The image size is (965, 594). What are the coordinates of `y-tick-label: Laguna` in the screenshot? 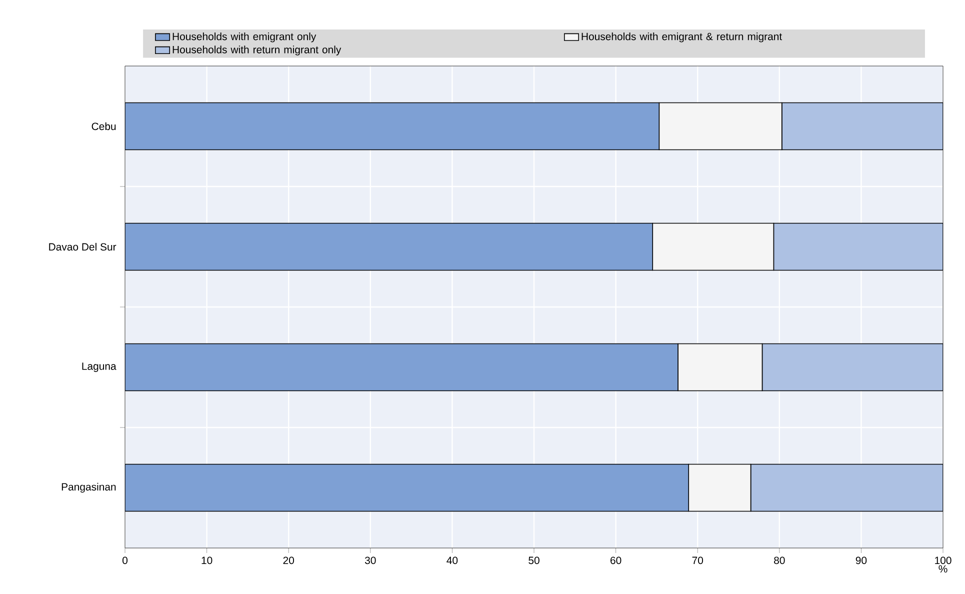 It's located at (99, 367).